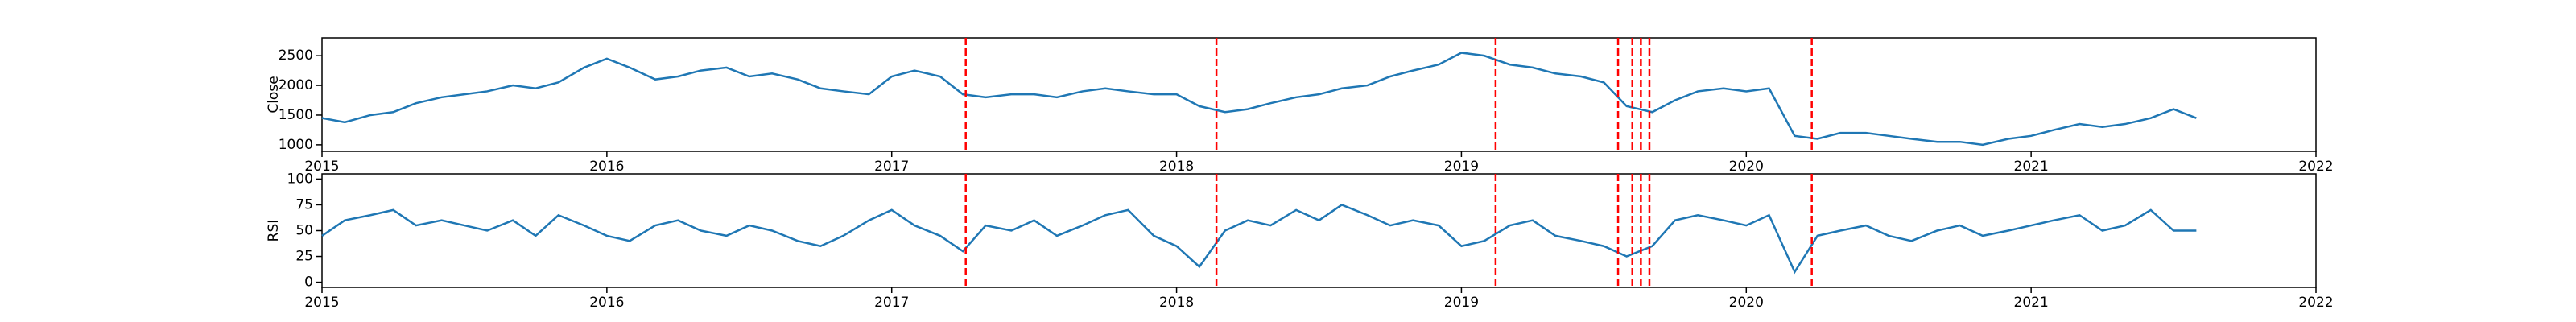 The height and width of the screenshot is (322, 2576). What do you see at coordinates (274, 94) in the screenshot?
I see `y-axis-label: Close` at bounding box center [274, 94].